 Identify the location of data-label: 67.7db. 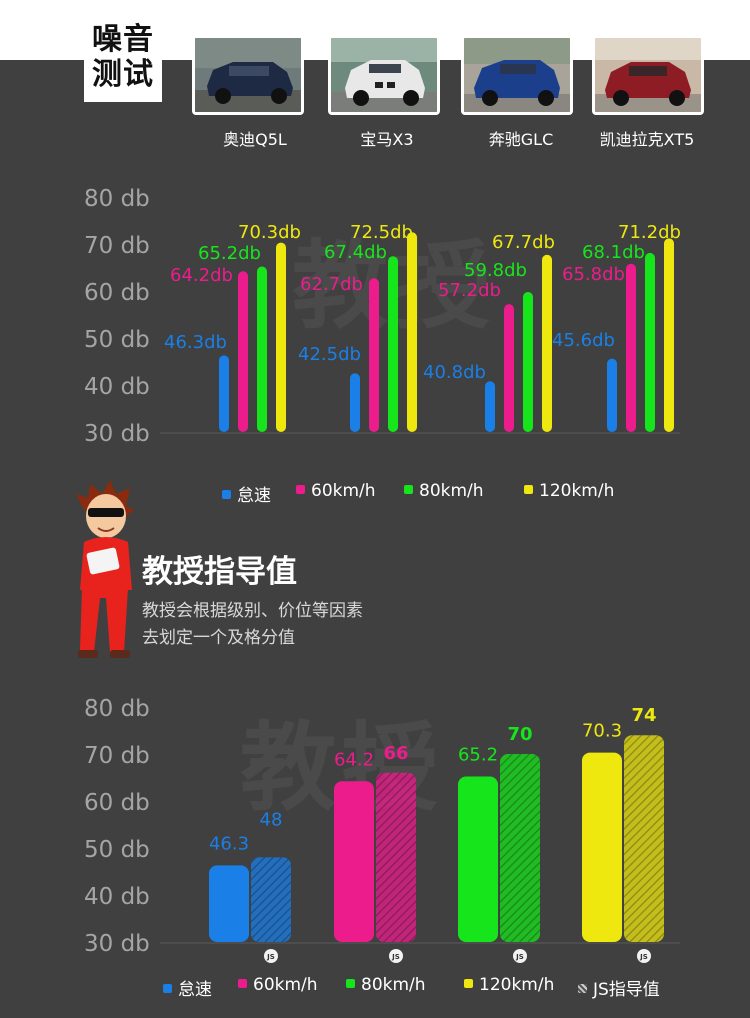
(523, 242).